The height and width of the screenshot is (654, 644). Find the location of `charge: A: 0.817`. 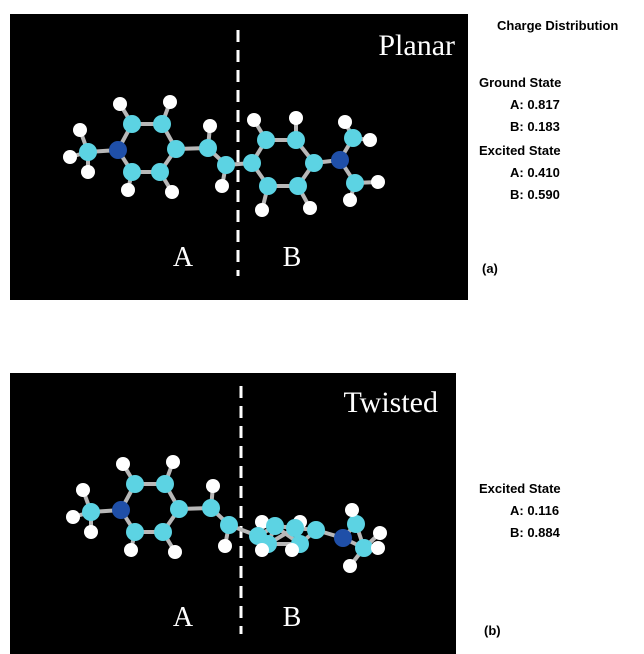

charge: A: 0.817 is located at coordinates (535, 104).